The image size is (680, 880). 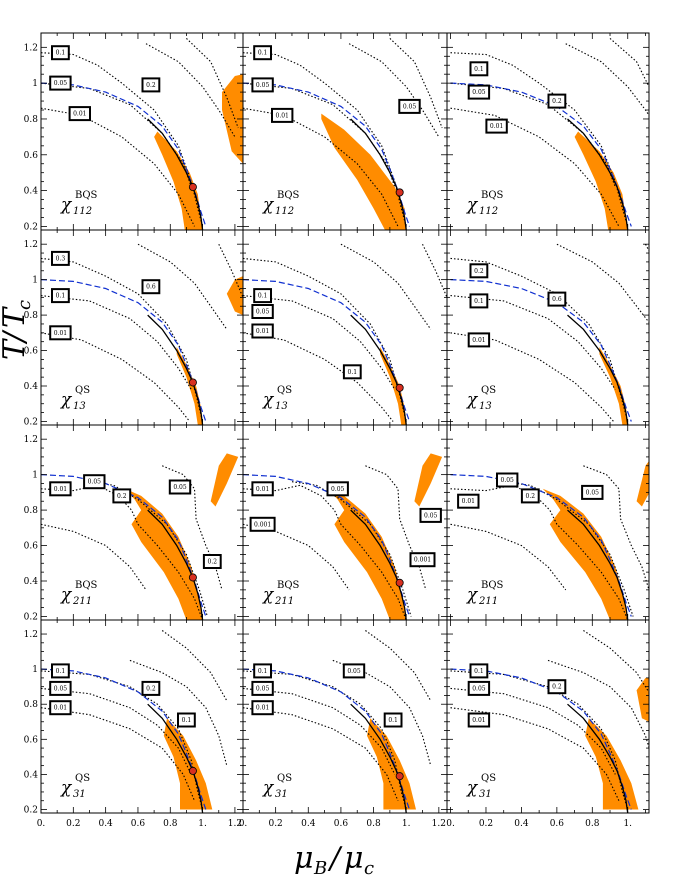 I want to click on y-tick-label: 0.4, so click(x=31, y=775).